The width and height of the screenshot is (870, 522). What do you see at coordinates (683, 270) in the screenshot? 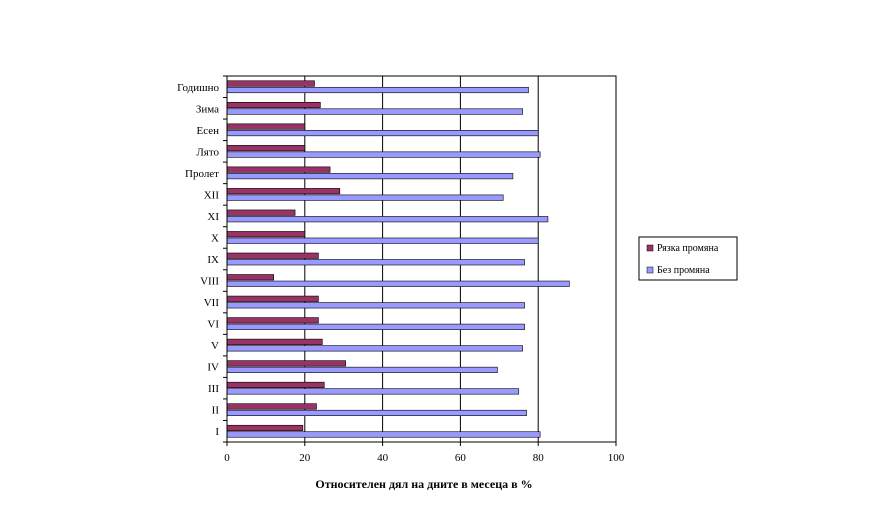
I see `legend-label-no-change: Без промяна` at bounding box center [683, 270].